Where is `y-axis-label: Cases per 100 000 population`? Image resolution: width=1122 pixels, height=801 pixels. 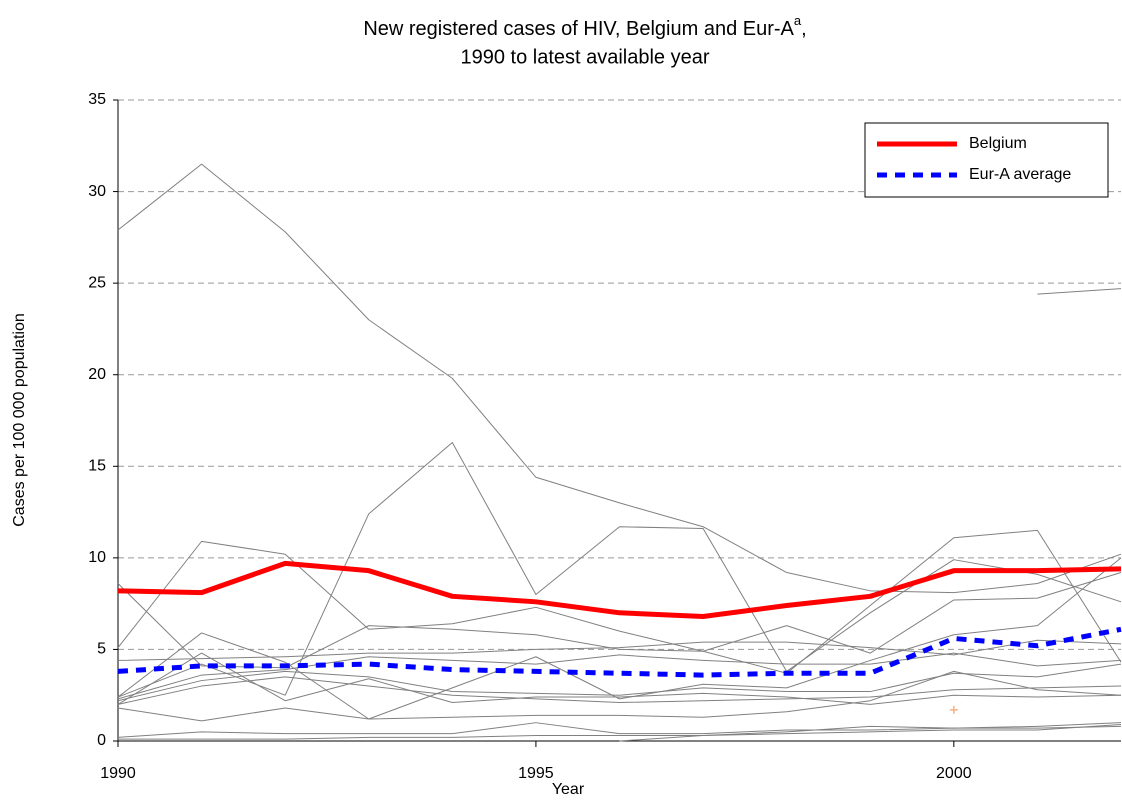 y-axis-label: Cases per 100 000 population is located at coordinates (19, 420).